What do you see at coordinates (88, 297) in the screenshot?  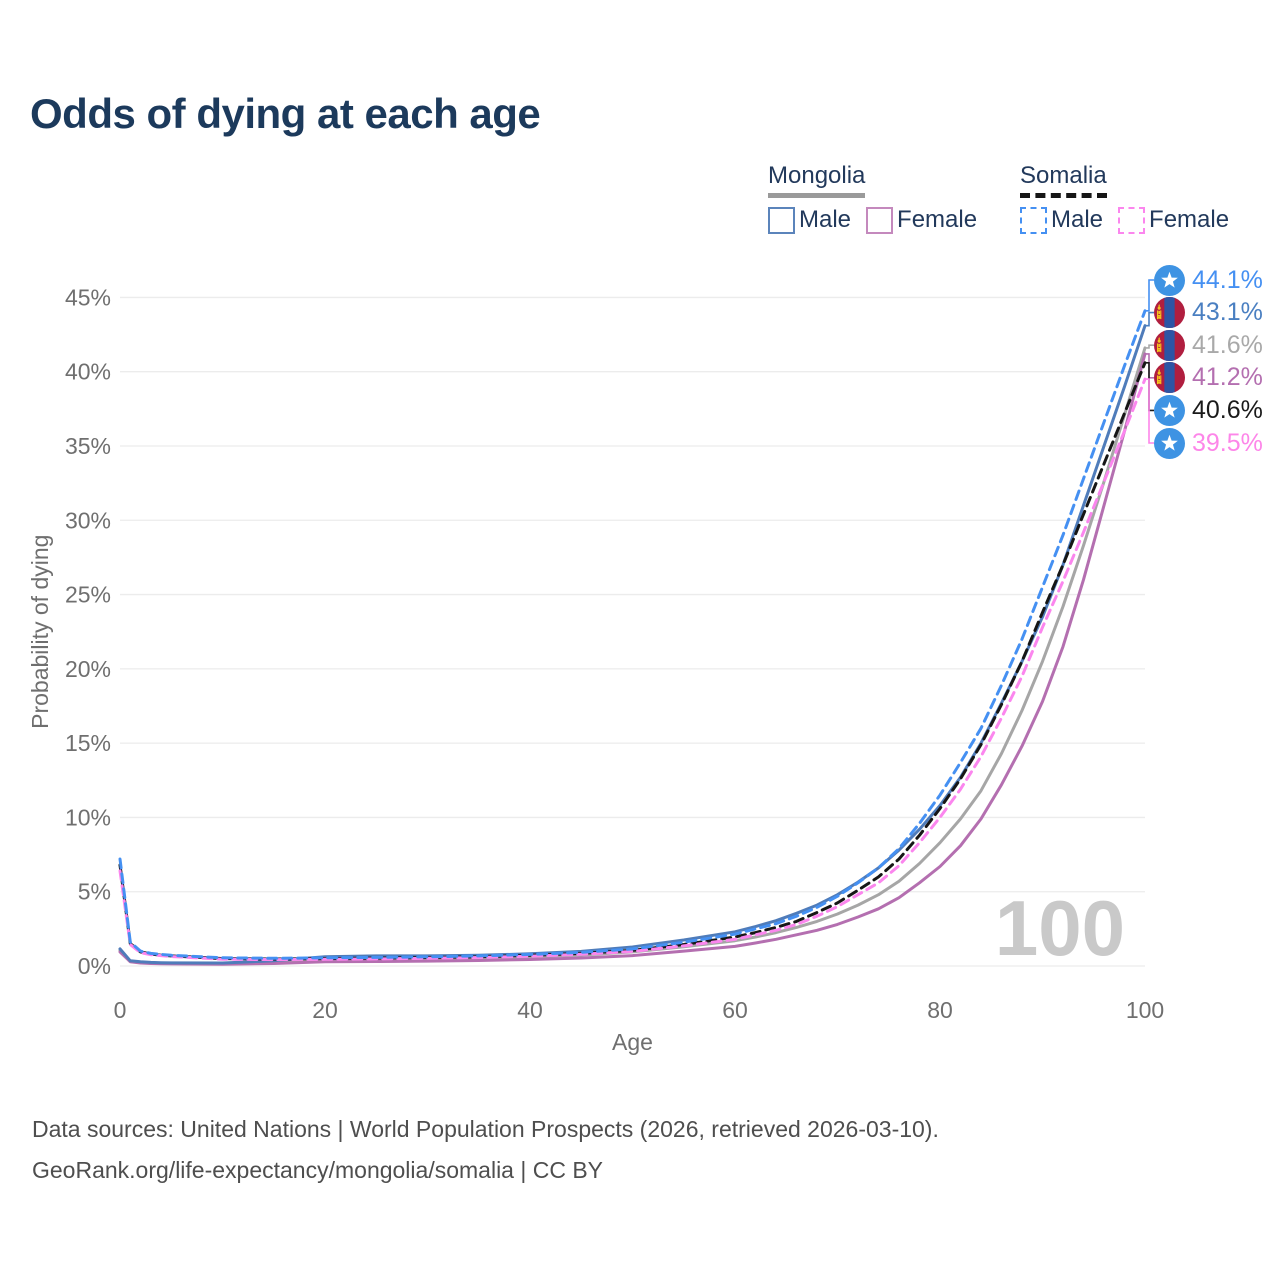 I see `y-tick-label: 45%` at bounding box center [88, 297].